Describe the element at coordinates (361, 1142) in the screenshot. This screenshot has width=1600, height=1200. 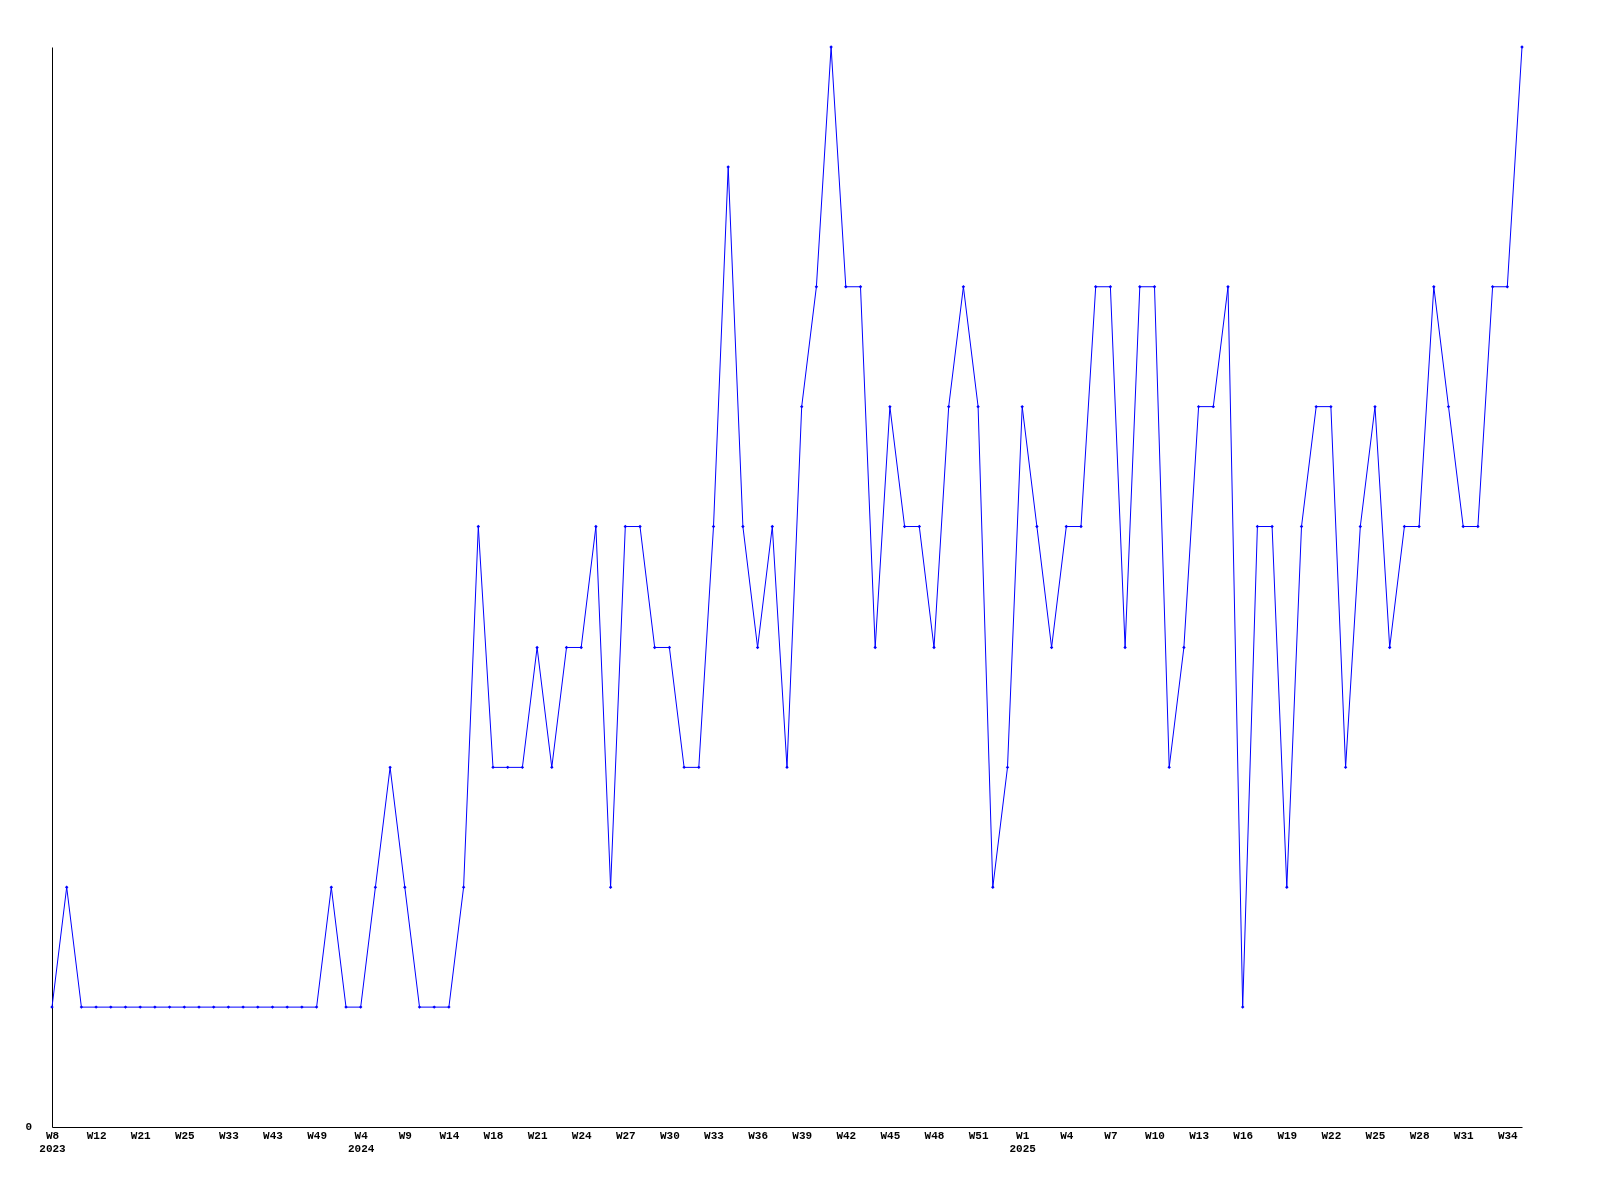
I see `x-tick-label: W4 2024` at that location.